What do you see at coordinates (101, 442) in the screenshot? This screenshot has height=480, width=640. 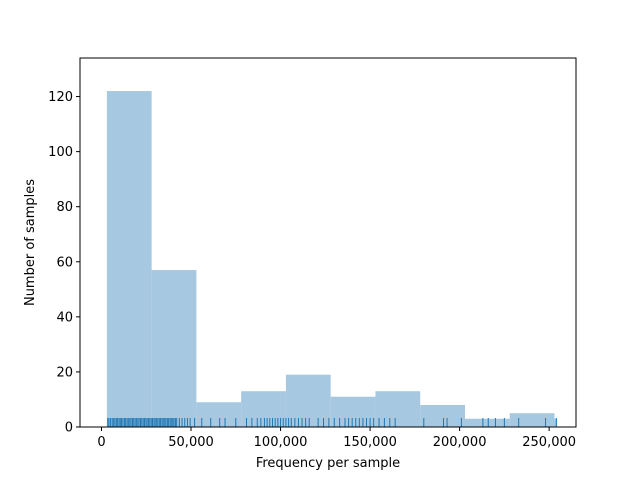 I see `x-tick-label: 0` at bounding box center [101, 442].